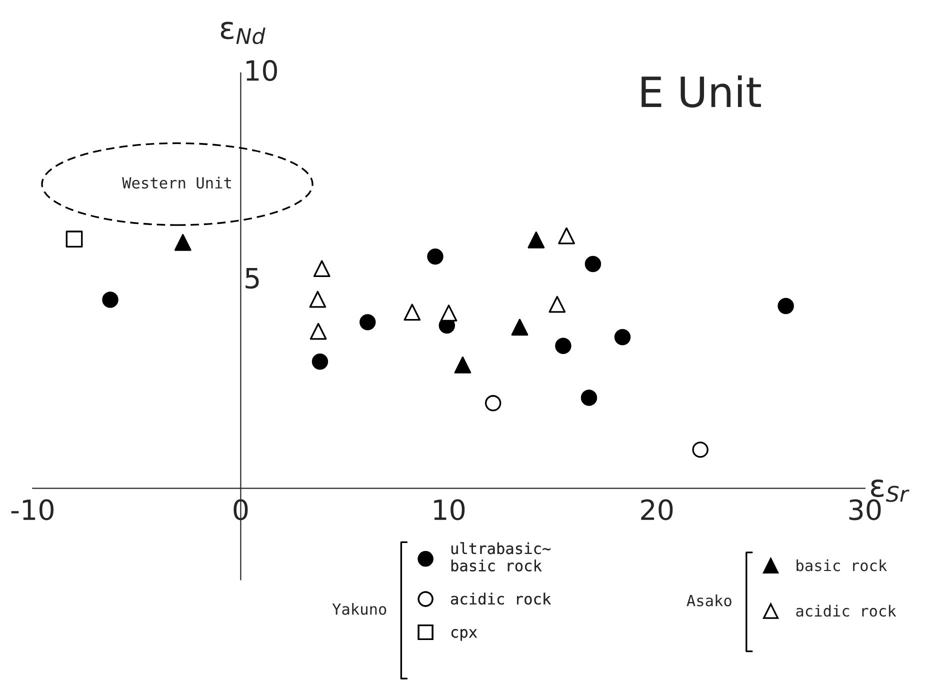 This screenshot has width=933, height=682. What do you see at coordinates (32, 509) in the screenshot?
I see `x-tick-label: -10` at bounding box center [32, 509].